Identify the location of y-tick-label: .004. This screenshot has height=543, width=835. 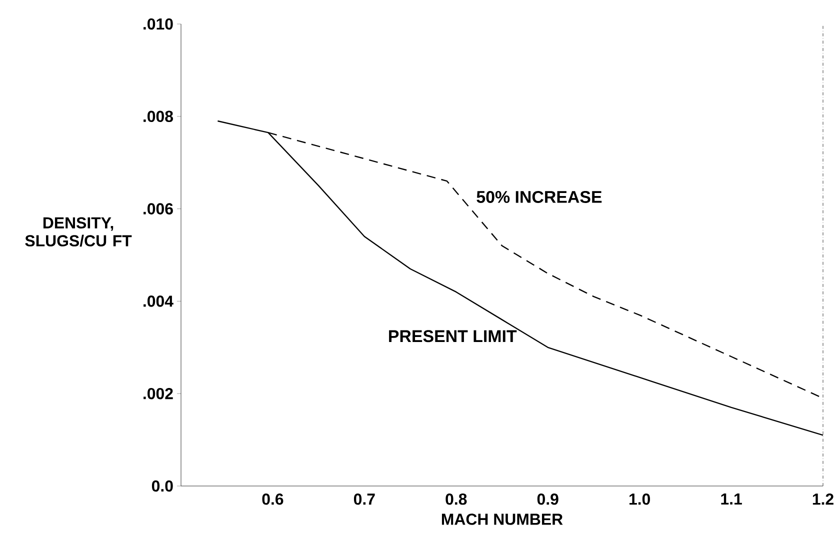
(159, 301).